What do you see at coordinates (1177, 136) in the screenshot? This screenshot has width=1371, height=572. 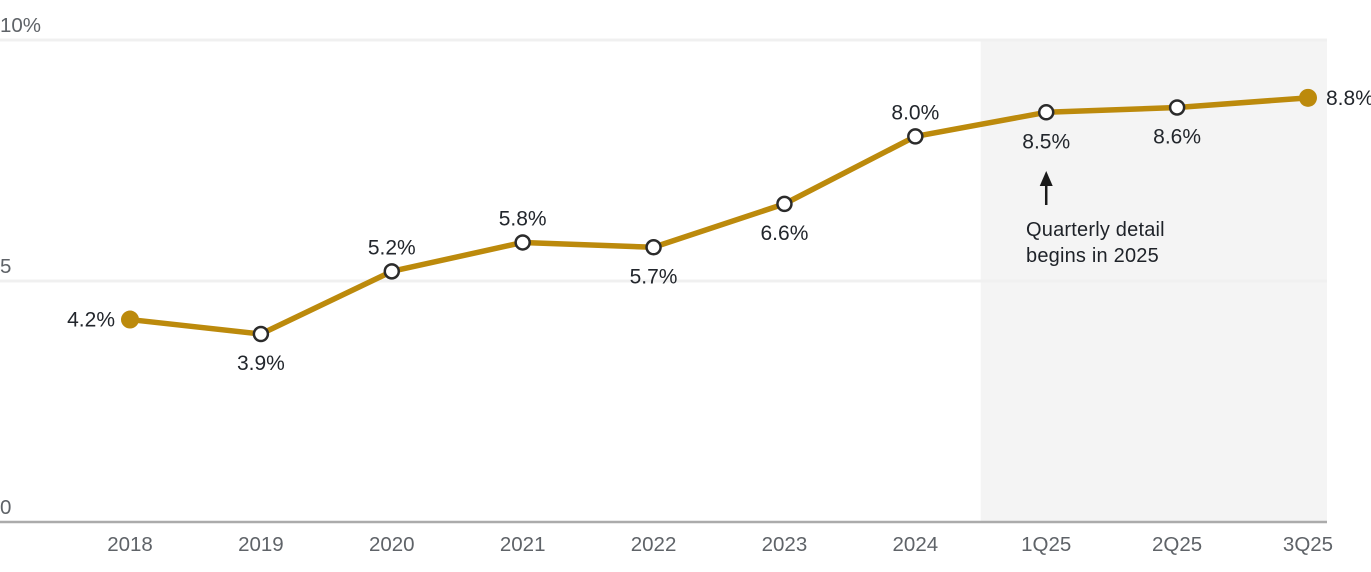 I see `data-point-label: 8.6%` at bounding box center [1177, 136].